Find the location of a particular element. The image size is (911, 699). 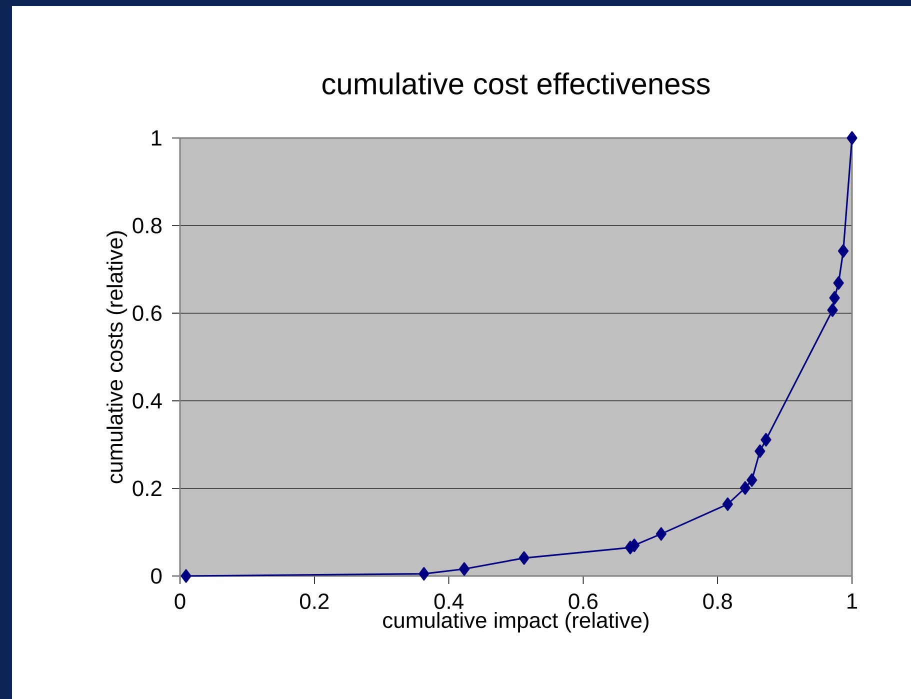

y-tick-label: 0.8 is located at coordinates (147, 226).